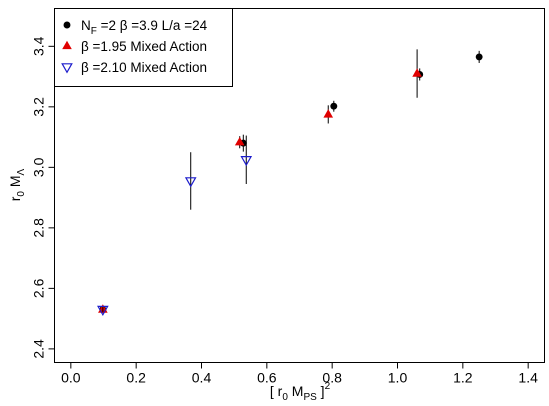 The width and height of the screenshot is (549, 406). Describe the element at coordinates (39, 288) in the screenshot. I see `y-tick-label: 2.6` at that location.